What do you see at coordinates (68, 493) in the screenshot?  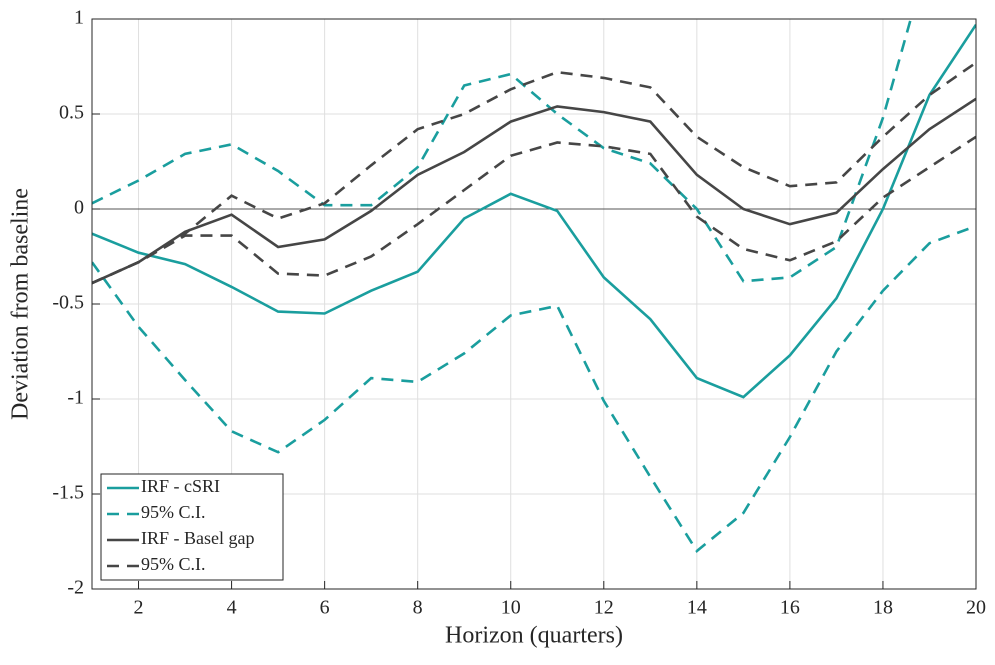 I see `y-tick-label: -1.5` at bounding box center [68, 493].